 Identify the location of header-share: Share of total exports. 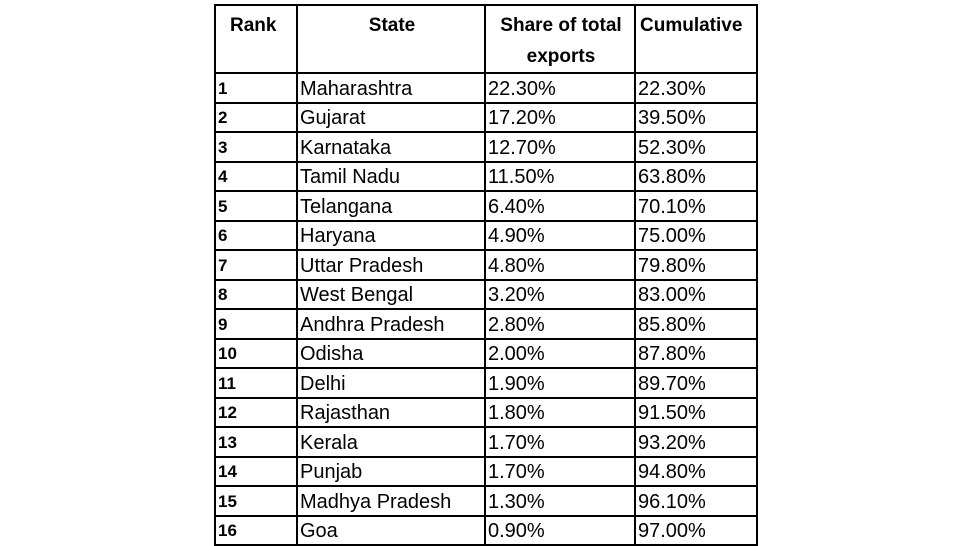
(560, 39).